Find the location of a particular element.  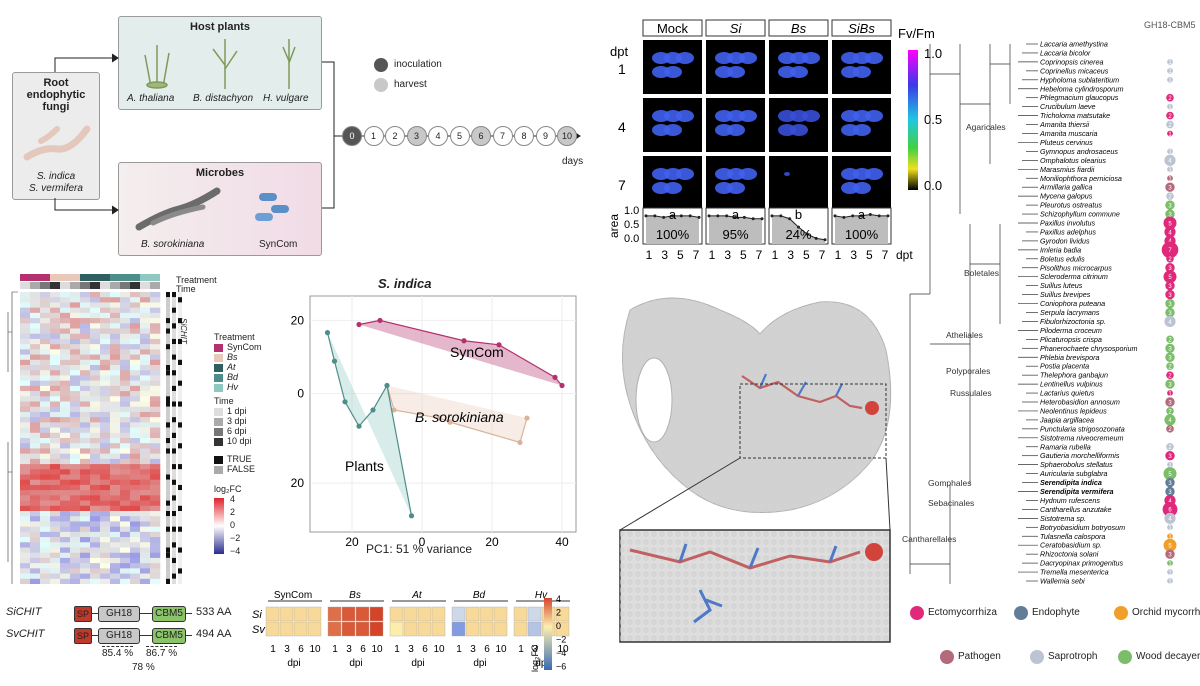

domain-gh18: GH18 is located at coordinates (119, 636).